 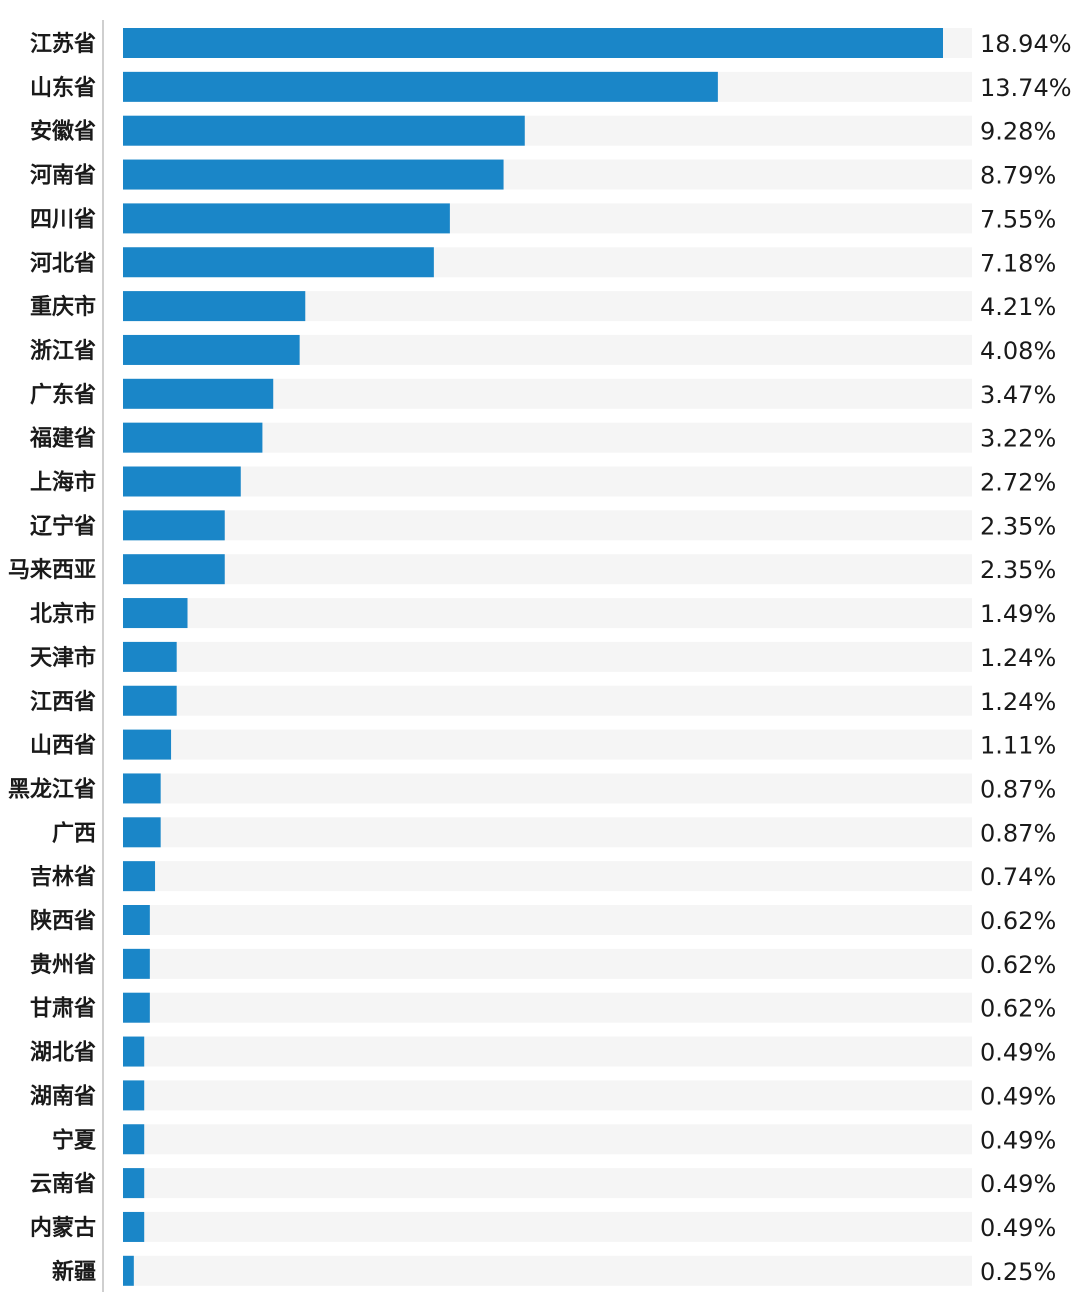 I want to click on category-label: 北京市, so click(x=63, y=614).